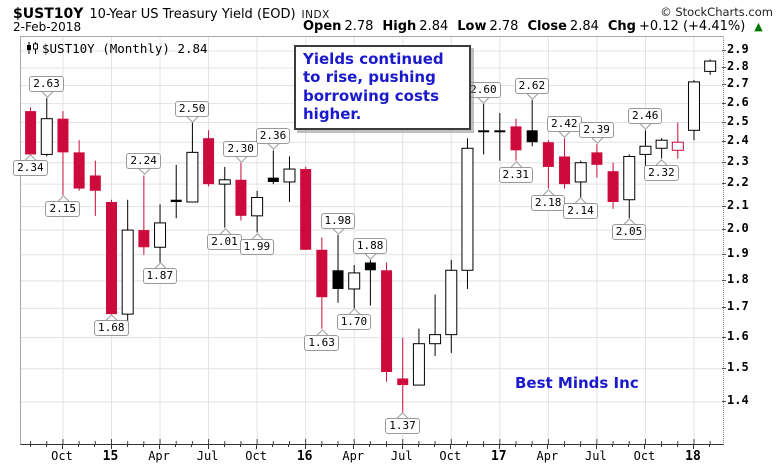 The image size is (780, 469). I want to click on price-callout: 1.68, so click(111, 325).